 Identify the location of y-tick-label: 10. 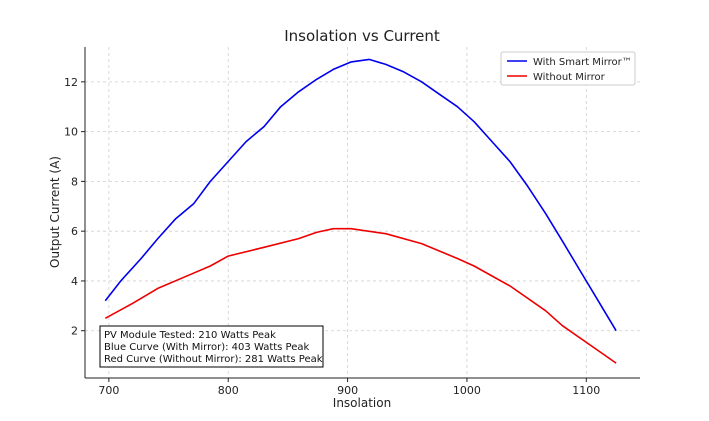
(71, 132).